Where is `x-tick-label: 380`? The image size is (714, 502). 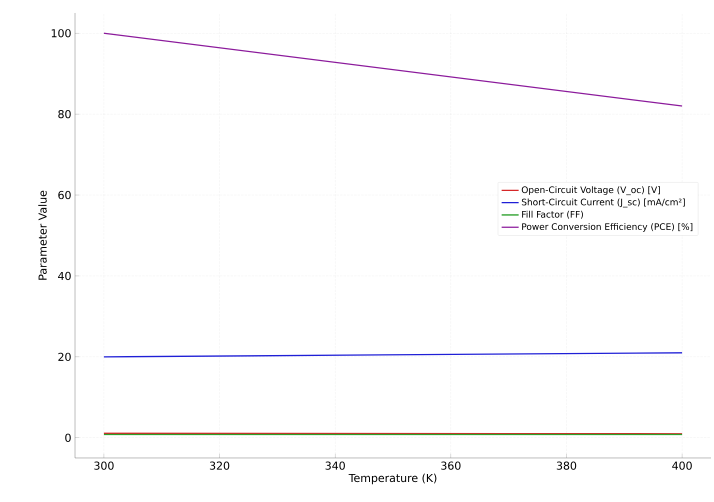
x-tick-label: 380 is located at coordinates (566, 466).